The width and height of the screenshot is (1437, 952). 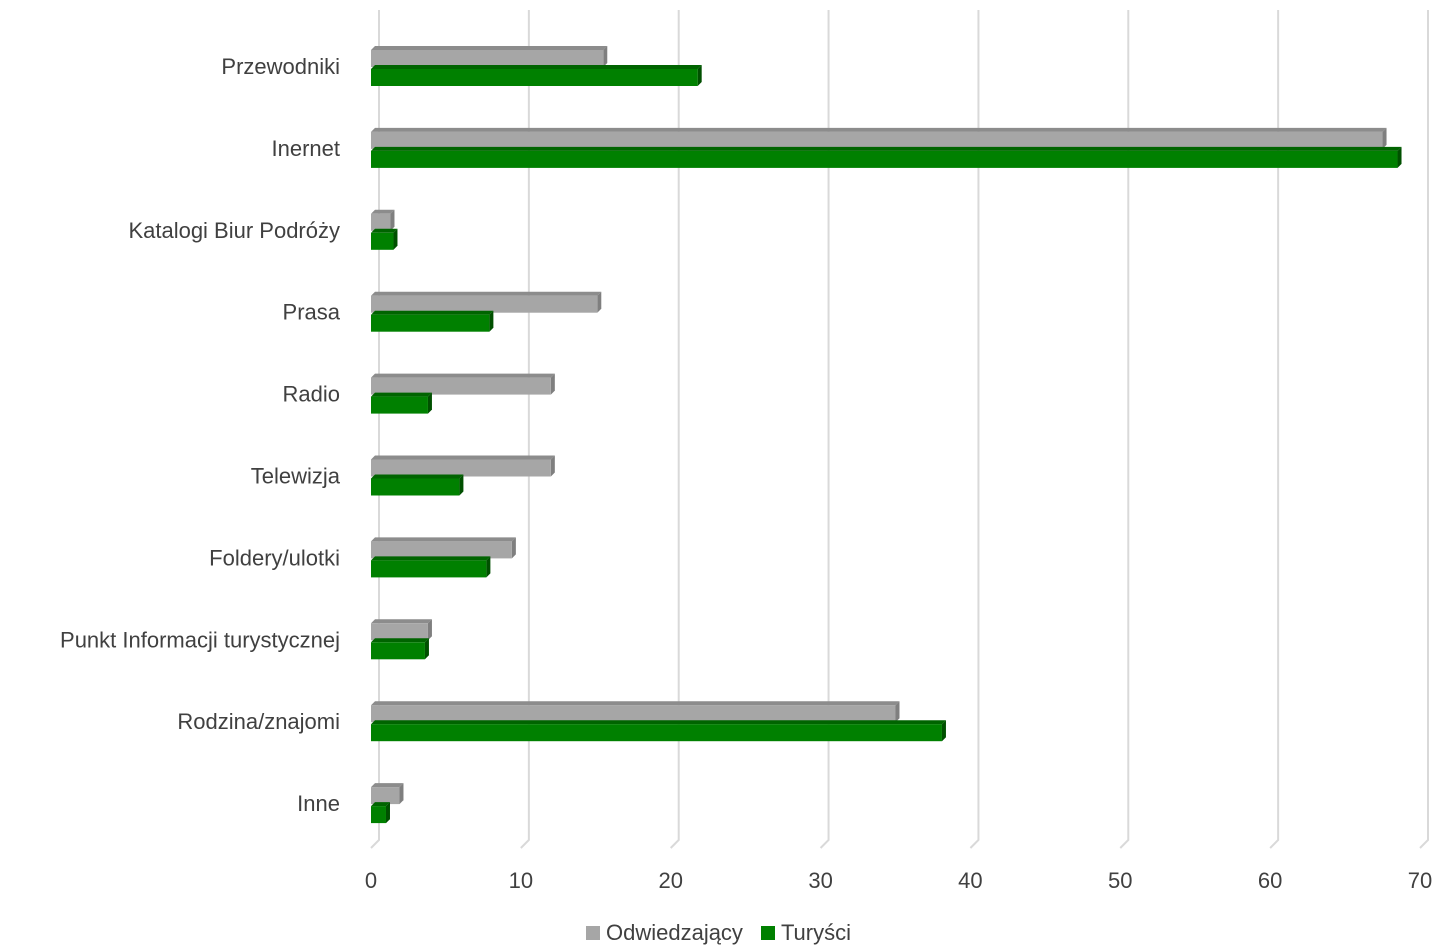 I want to click on category-label: Katalogi Biur Podróży, so click(x=234, y=230).